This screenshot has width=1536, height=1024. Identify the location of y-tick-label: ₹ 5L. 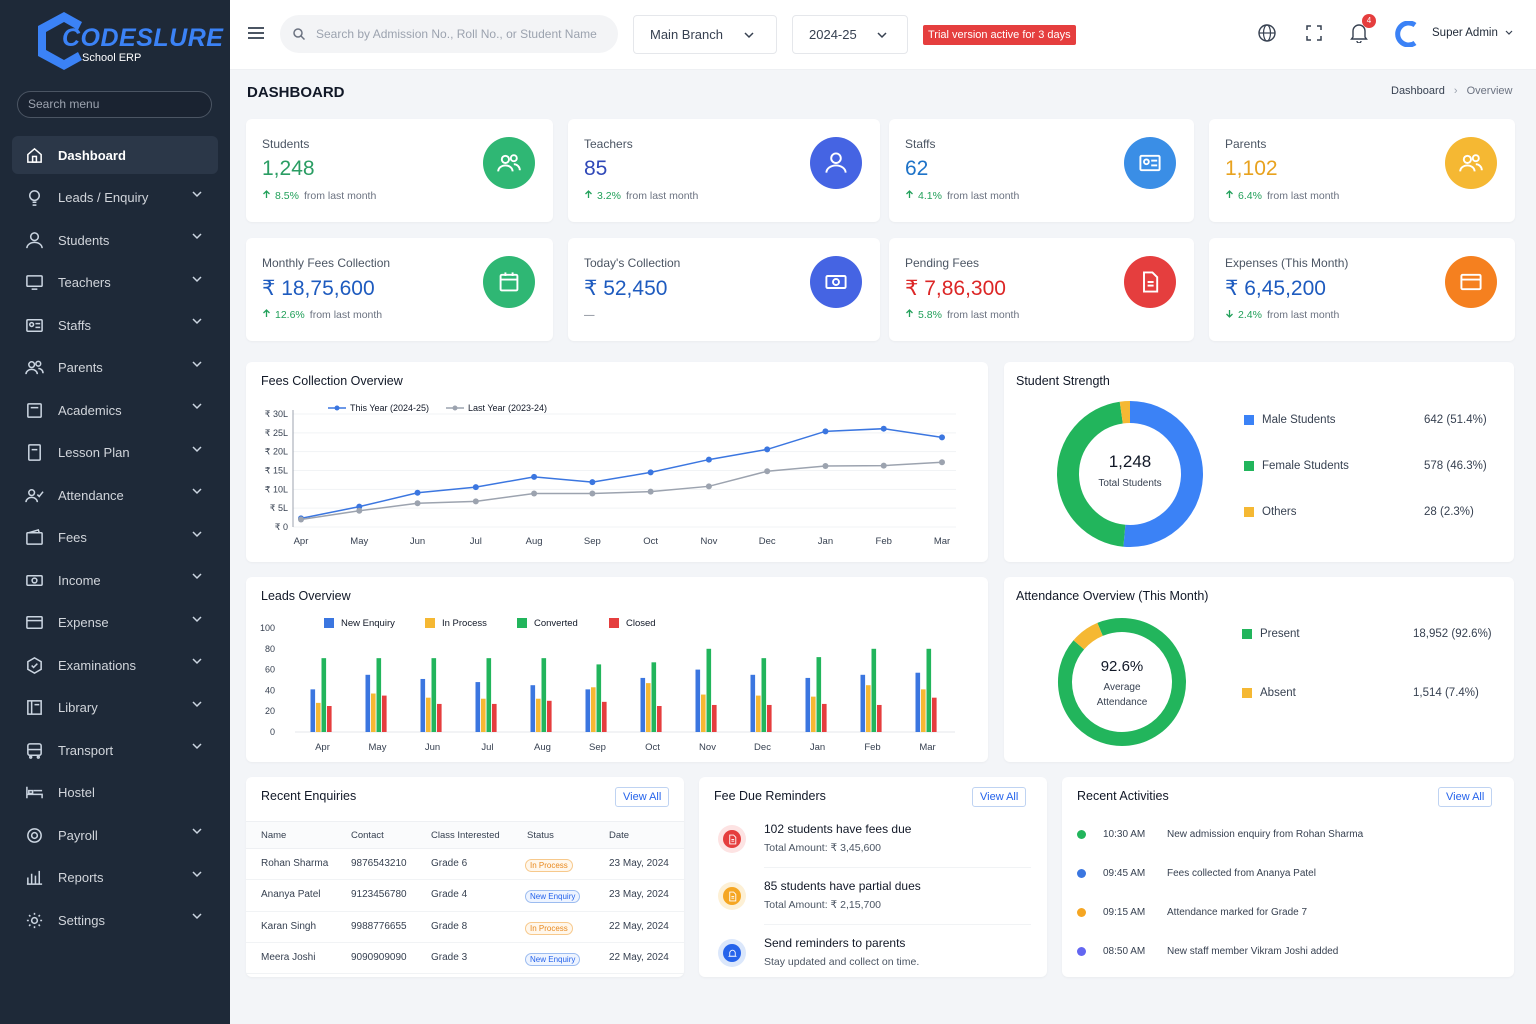
(279, 508).